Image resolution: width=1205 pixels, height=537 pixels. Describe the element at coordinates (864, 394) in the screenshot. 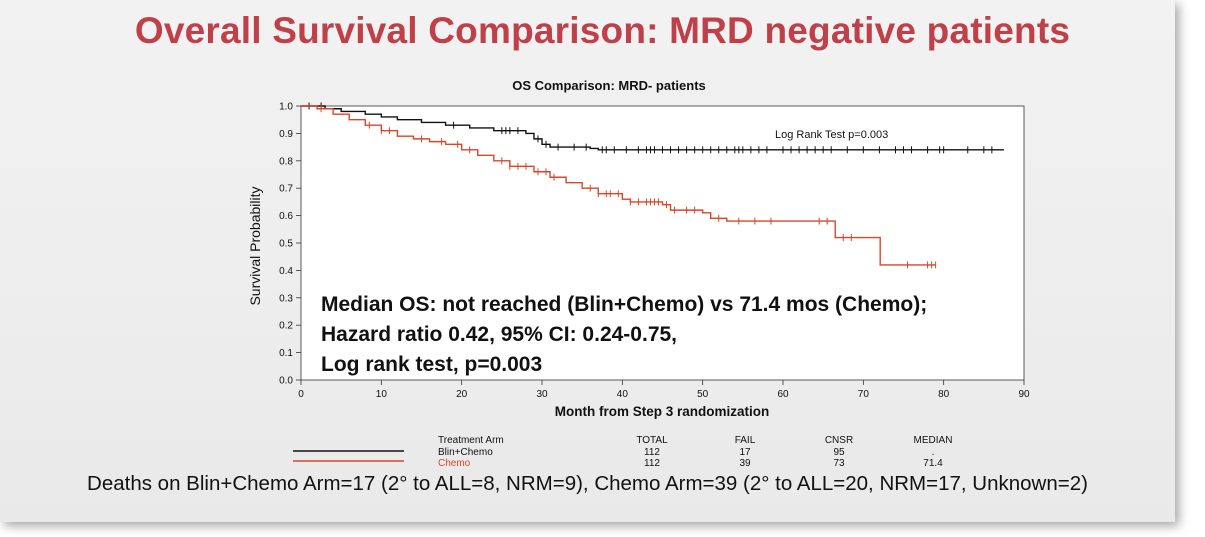

I see `x-tick-label: 70` at that location.